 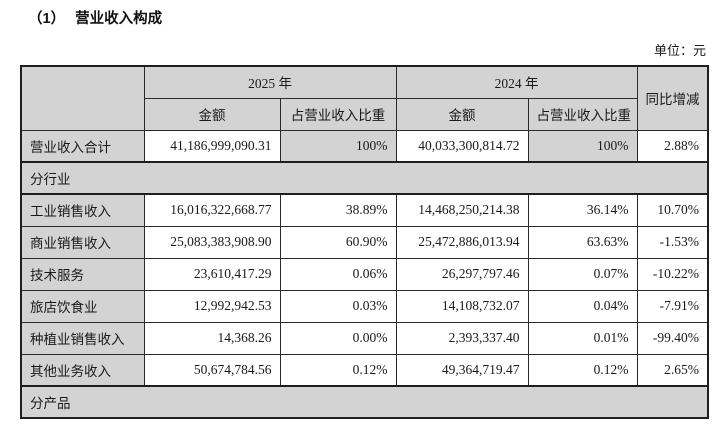 What do you see at coordinates (462, 114) in the screenshot?
I see `header-amount-2024: 金额` at bounding box center [462, 114].